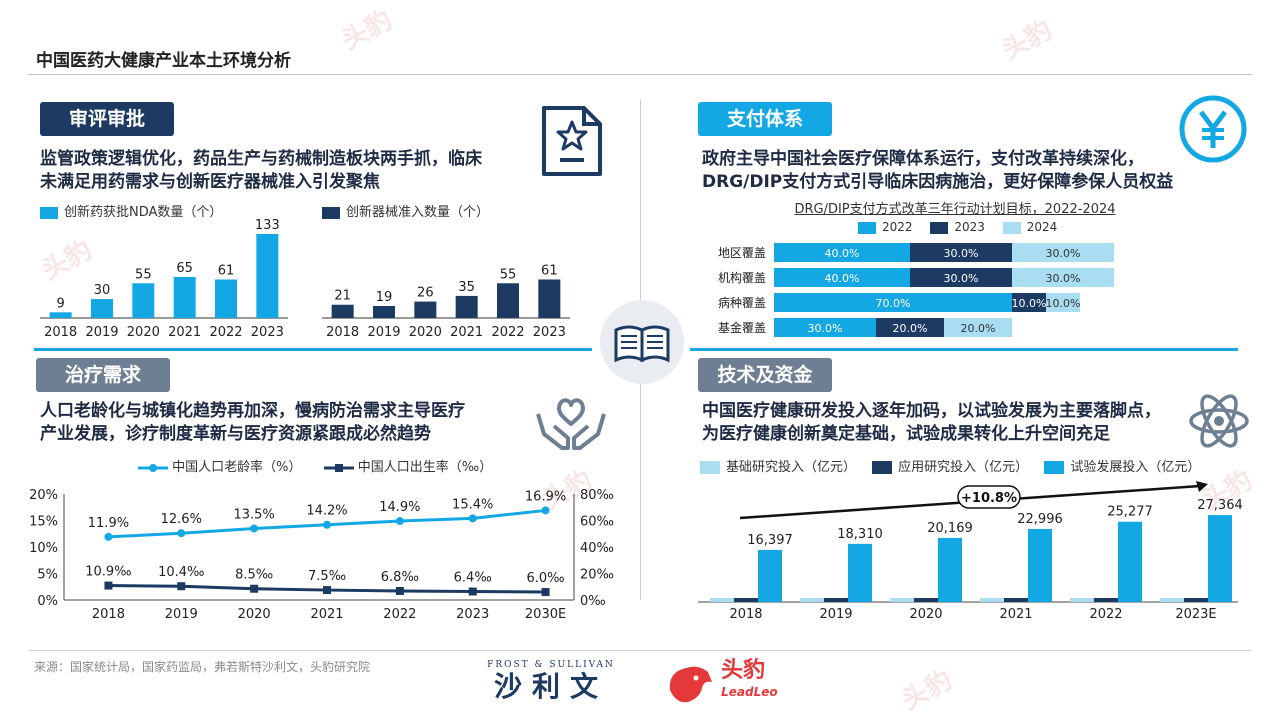  What do you see at coordinates (237, 467) in the screenshot?
I see `legend-aging: 中国人口老龄率（%）` at bounding box center [237, 467].